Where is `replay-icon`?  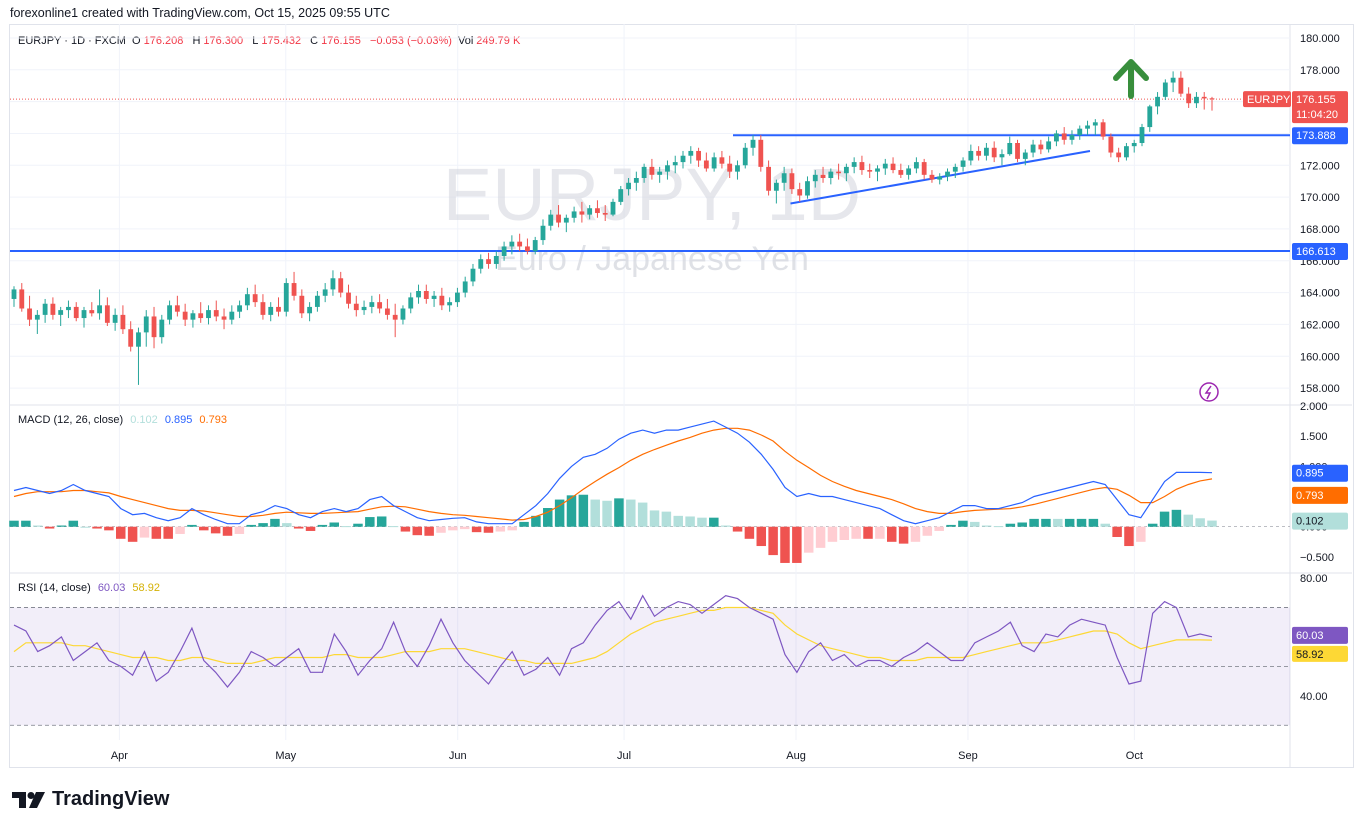
replay-icon is located at coordinates (1209, 392).